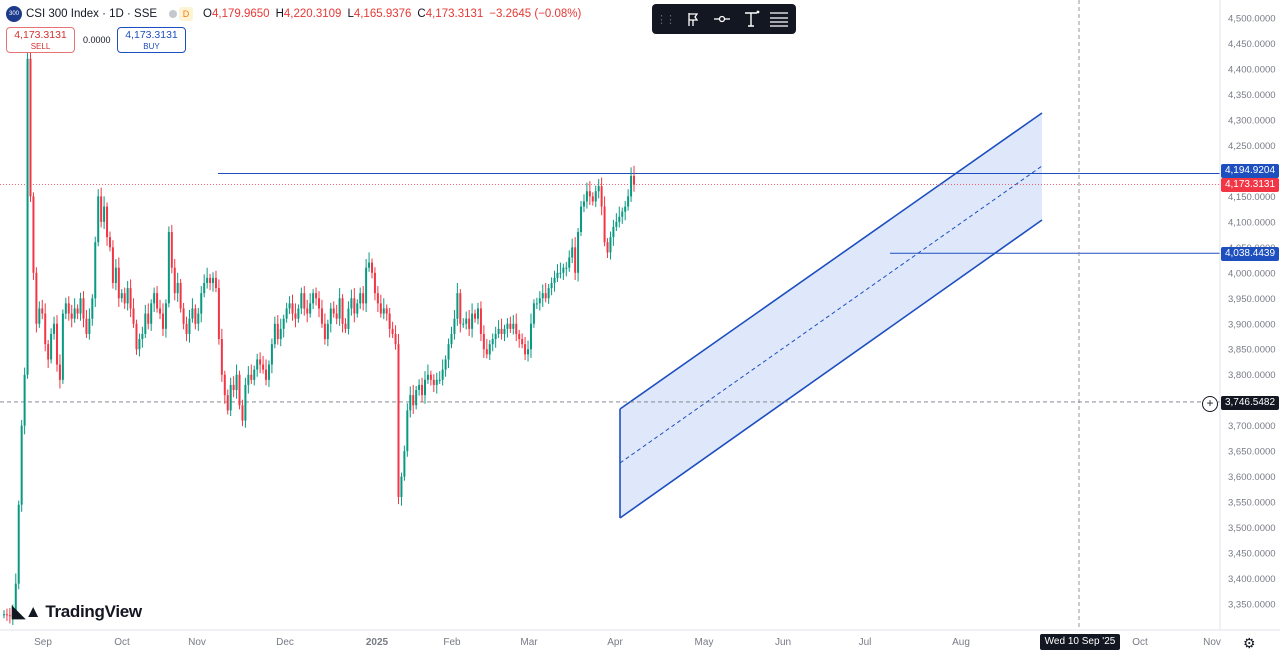  Describe the element at coordinates (1249, 643) in the screenshot. I see `gear-icon: ⚙` at that location.